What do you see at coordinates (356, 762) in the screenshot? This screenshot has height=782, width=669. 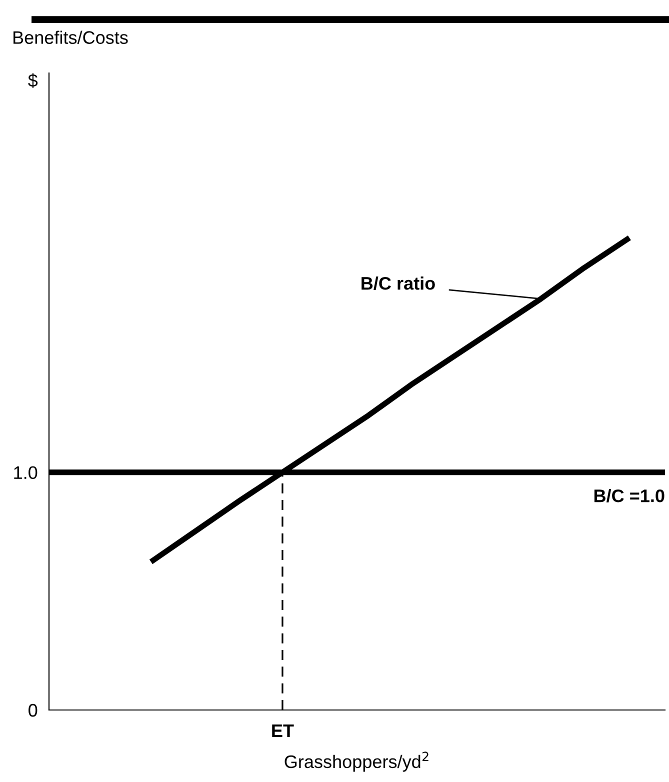 I see `x-axis-title: Grasshoppers/yd$^{2}$` at bounding box center [356, 762].